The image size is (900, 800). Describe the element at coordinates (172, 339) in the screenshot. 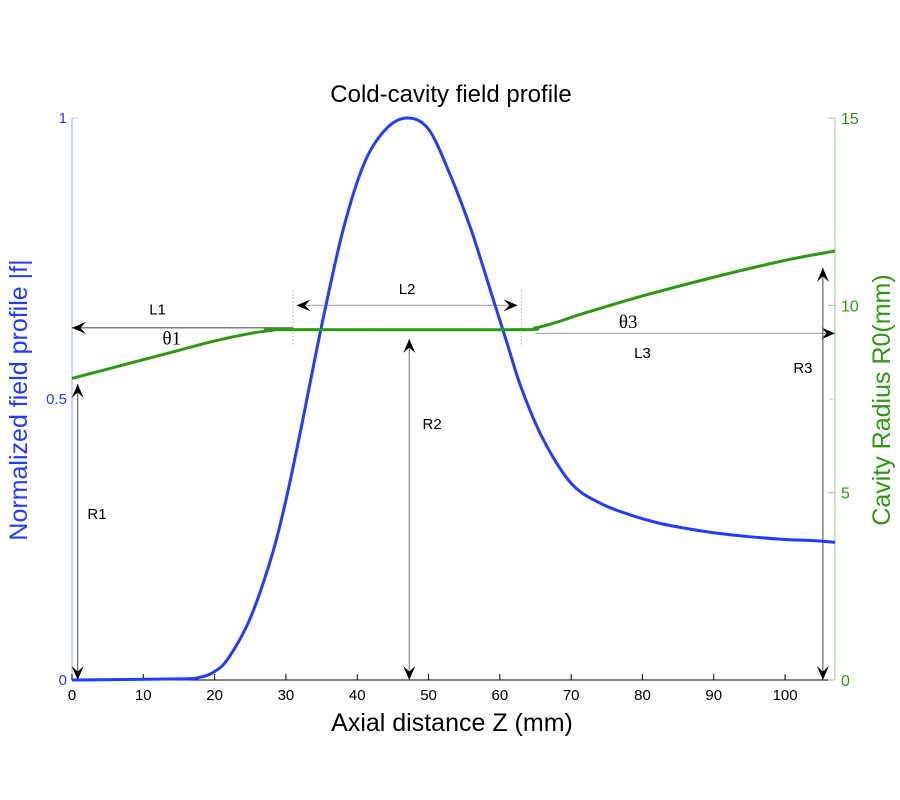

I see `annotation-label-1: θ1` at that location.